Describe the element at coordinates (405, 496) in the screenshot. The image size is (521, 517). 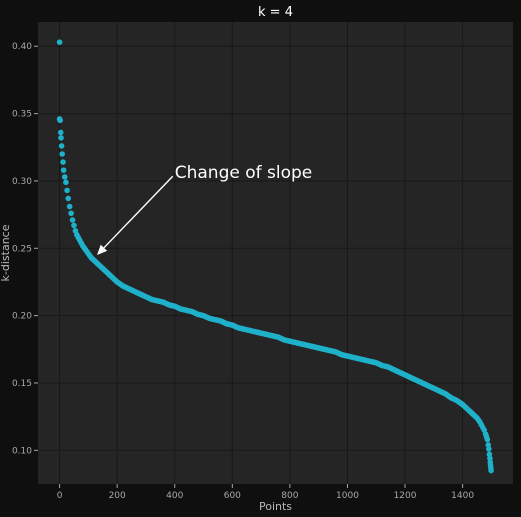
I see `x-tick-label: 1200` at that location.